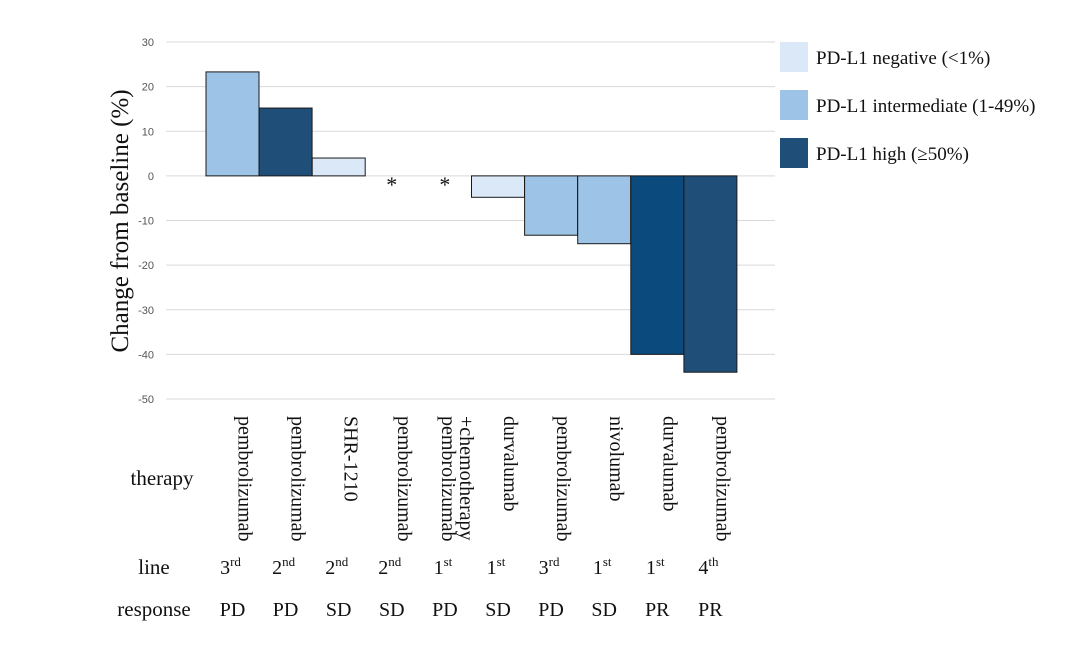 The width and height of the screenshot is (1080, 649). Describe the element at coordinates (154, 567) in the screenshot. I see `line-row-label: line` at that location.